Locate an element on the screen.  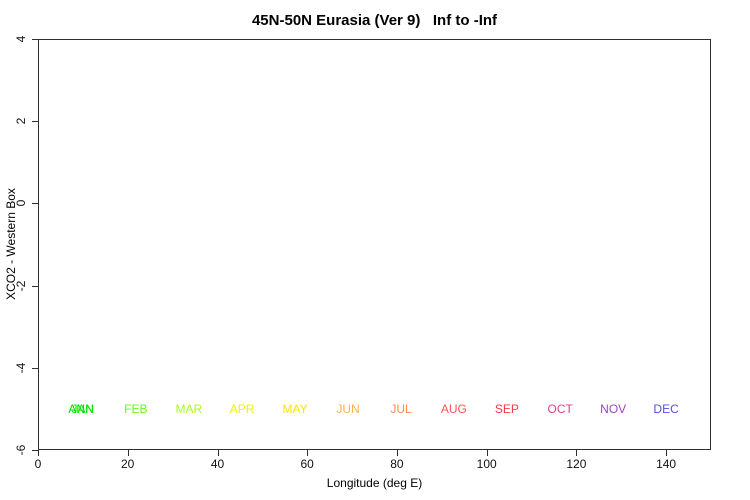
month-label-feb: FEB is located at coordinates (136, 408).